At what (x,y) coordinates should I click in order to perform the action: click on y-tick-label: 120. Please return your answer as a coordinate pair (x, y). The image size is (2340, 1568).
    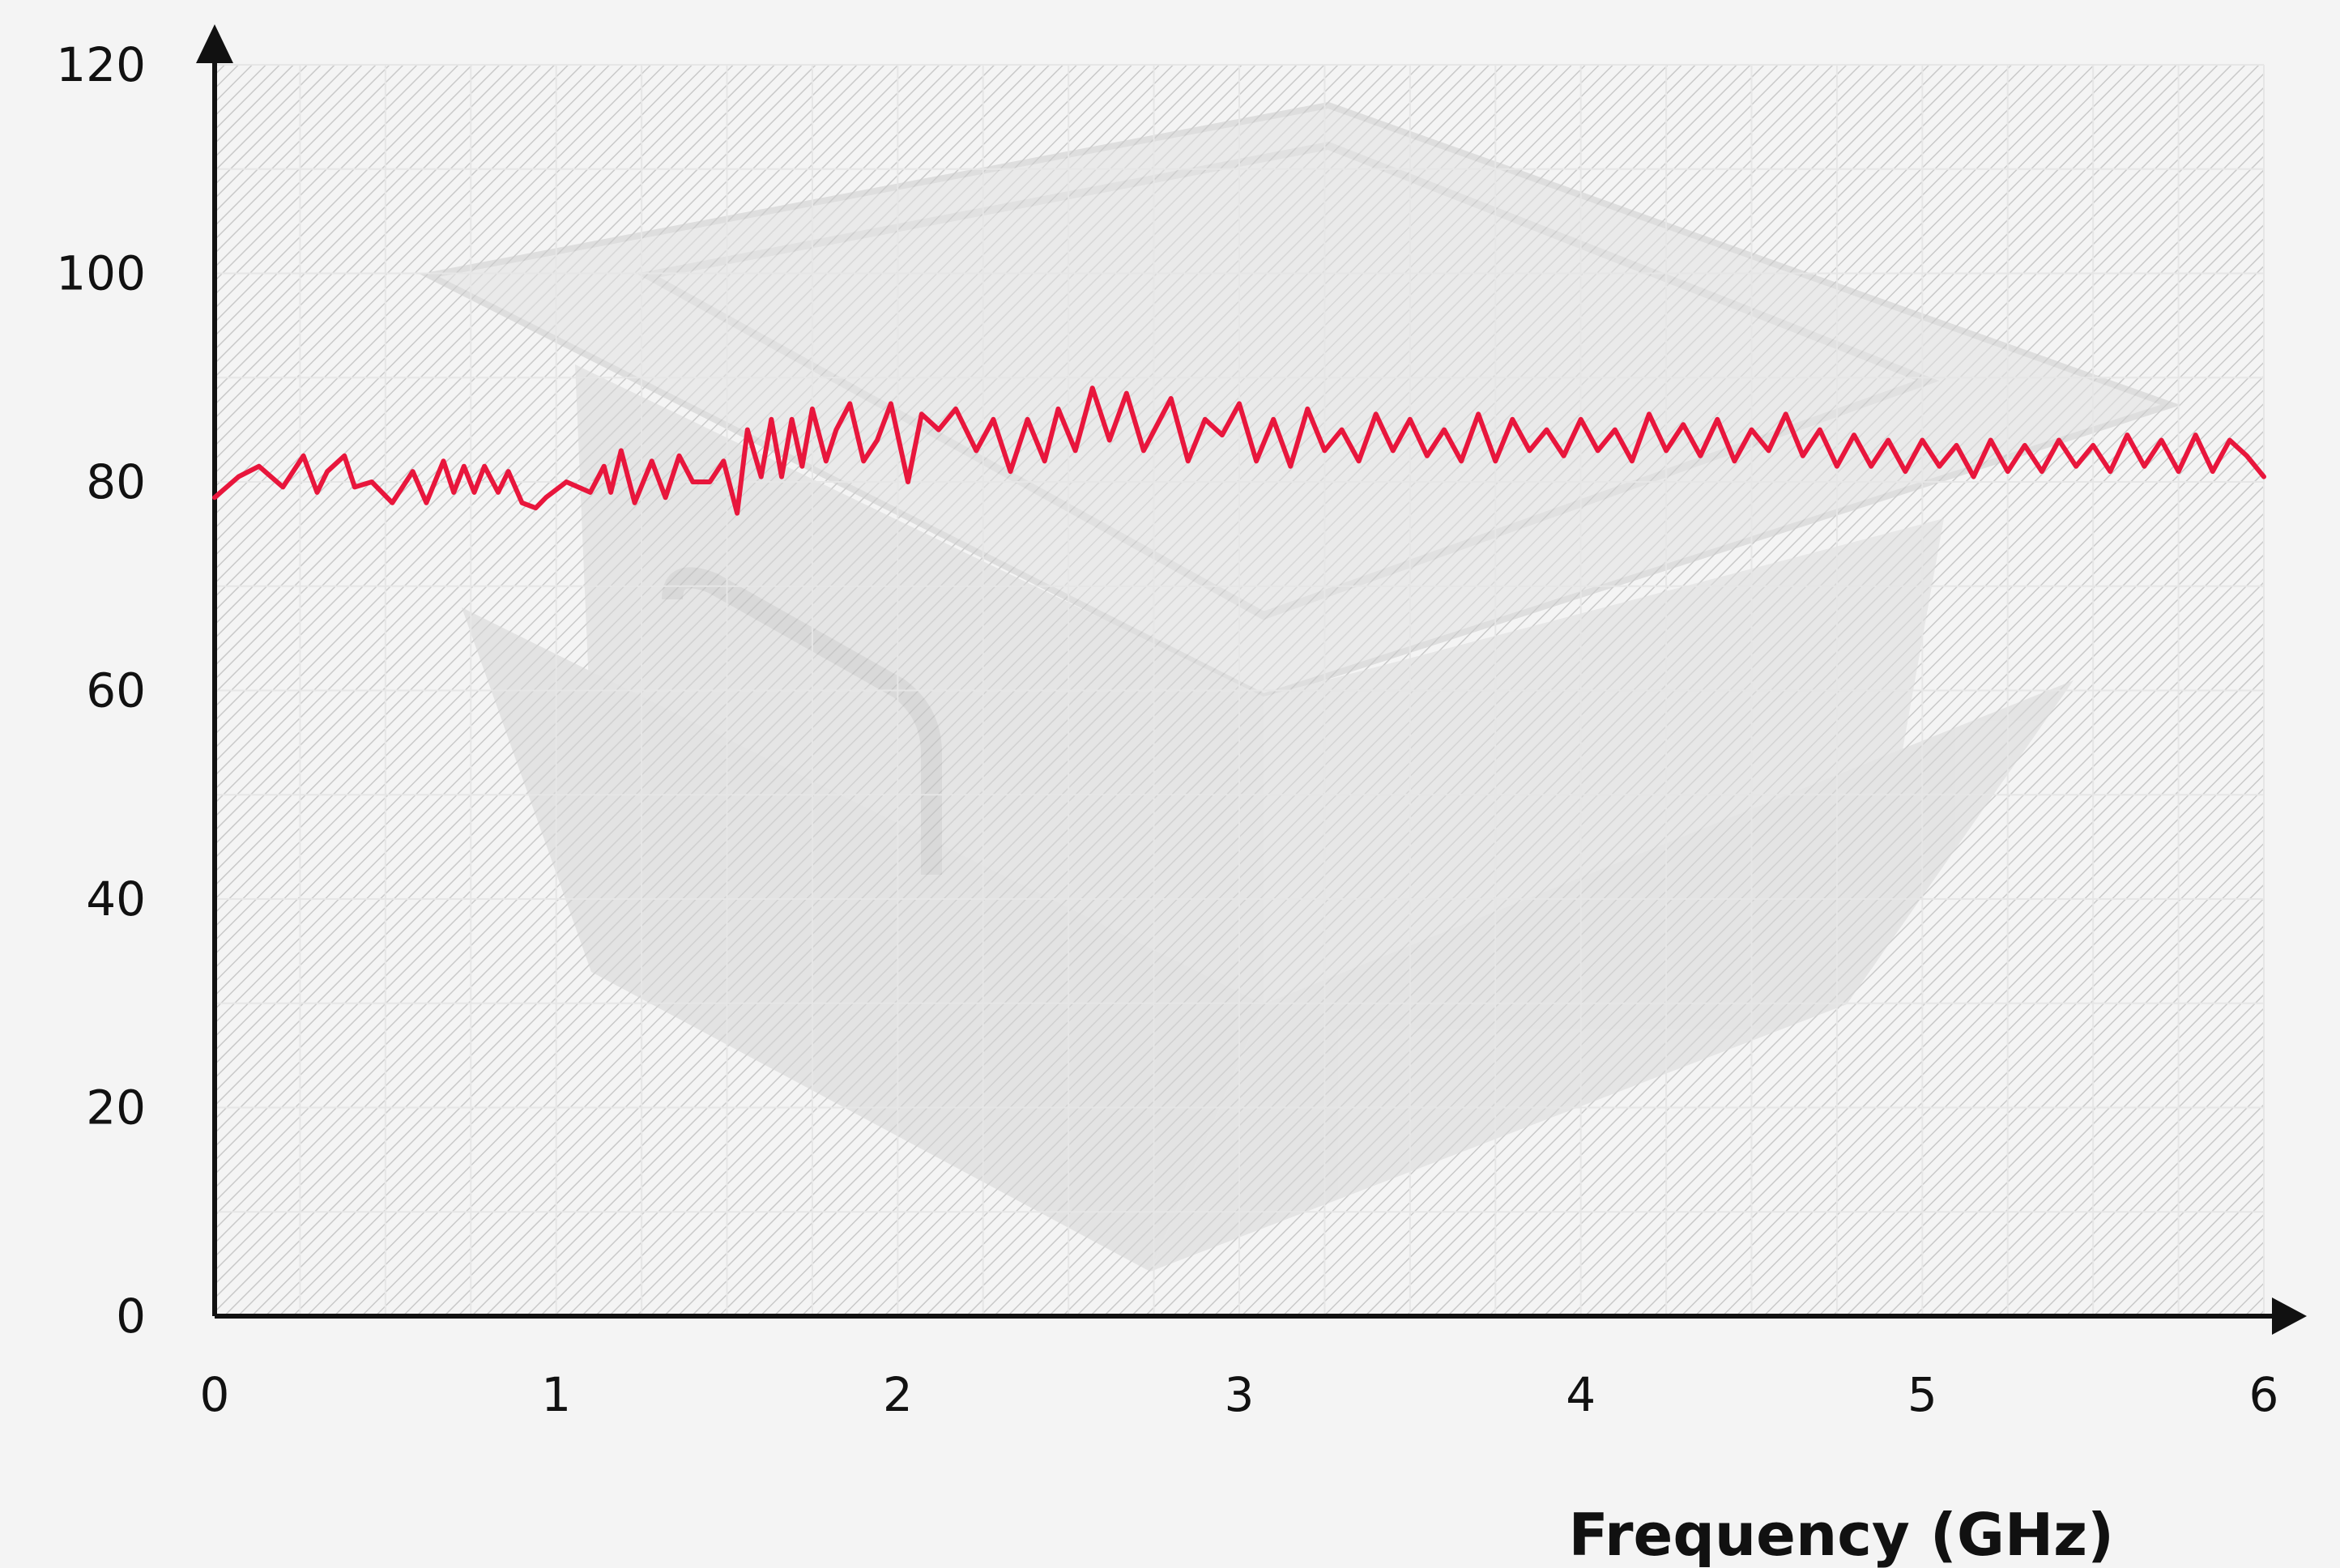
    Looking at the image, I should click on (101, 64).